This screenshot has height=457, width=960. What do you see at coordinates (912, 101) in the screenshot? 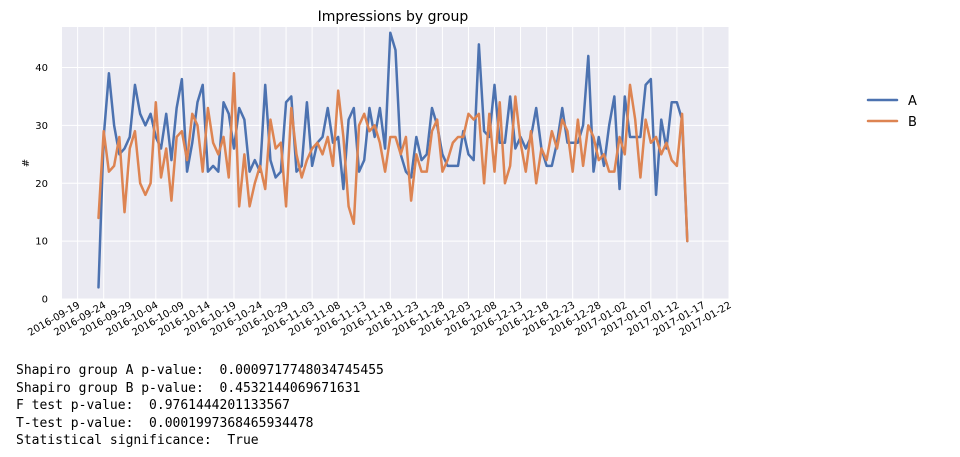
I see `legend-label-a: A` at bounding box center [912, 101].